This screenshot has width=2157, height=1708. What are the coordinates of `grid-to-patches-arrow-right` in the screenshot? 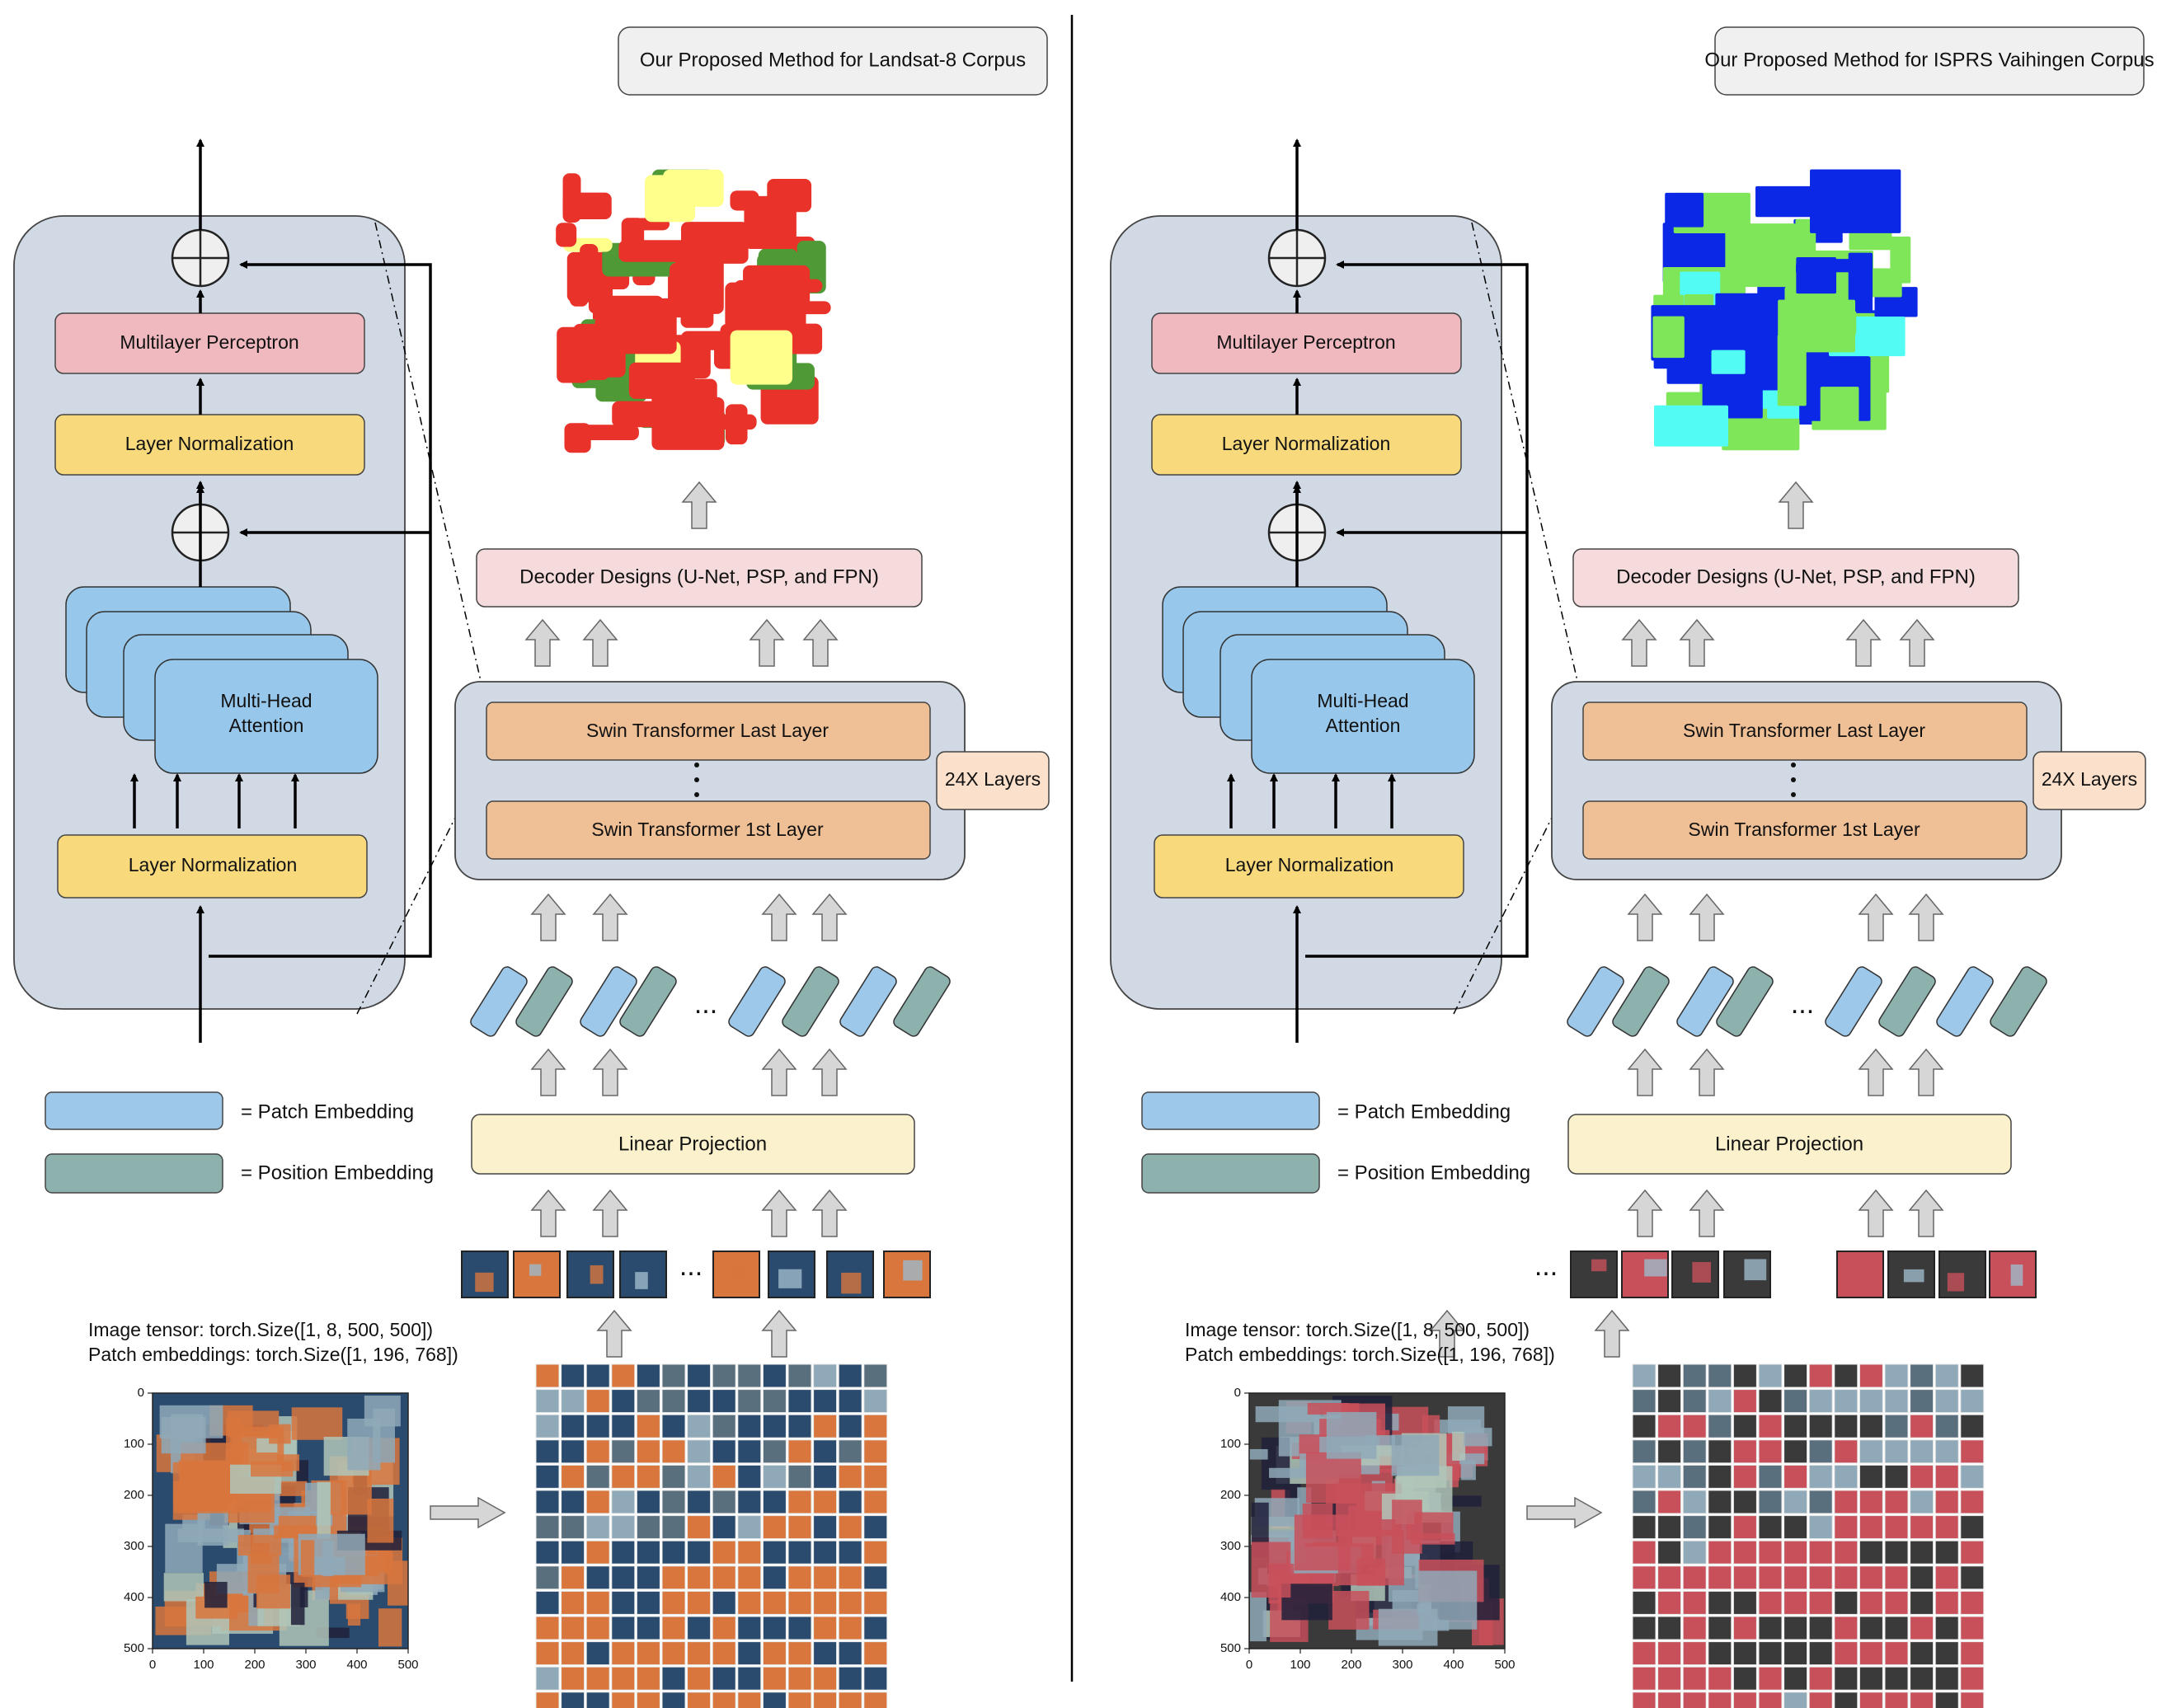 It's located at (779, 1333).